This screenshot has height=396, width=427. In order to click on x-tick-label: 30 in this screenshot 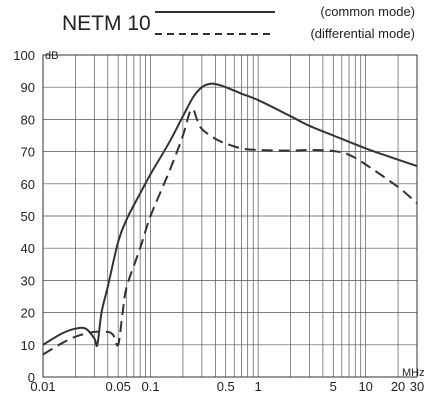, I will do `click(417, 386)`.